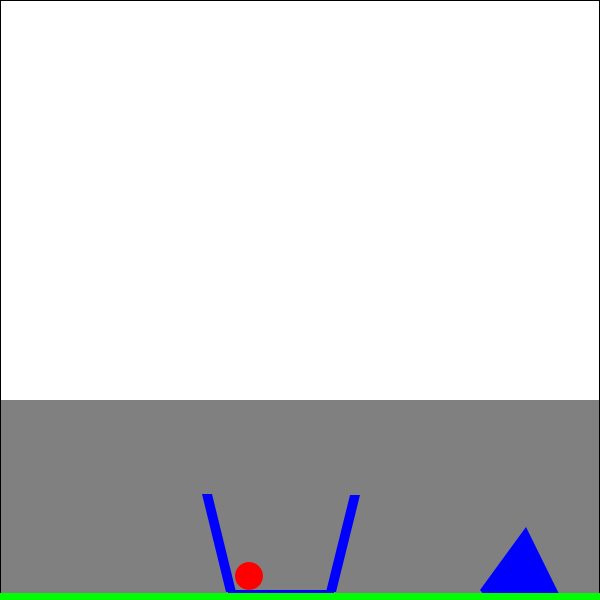 The image size is (600, 600). Describe the element at coordinates (300, 596) in the screenshot. I see `ground` at that location.